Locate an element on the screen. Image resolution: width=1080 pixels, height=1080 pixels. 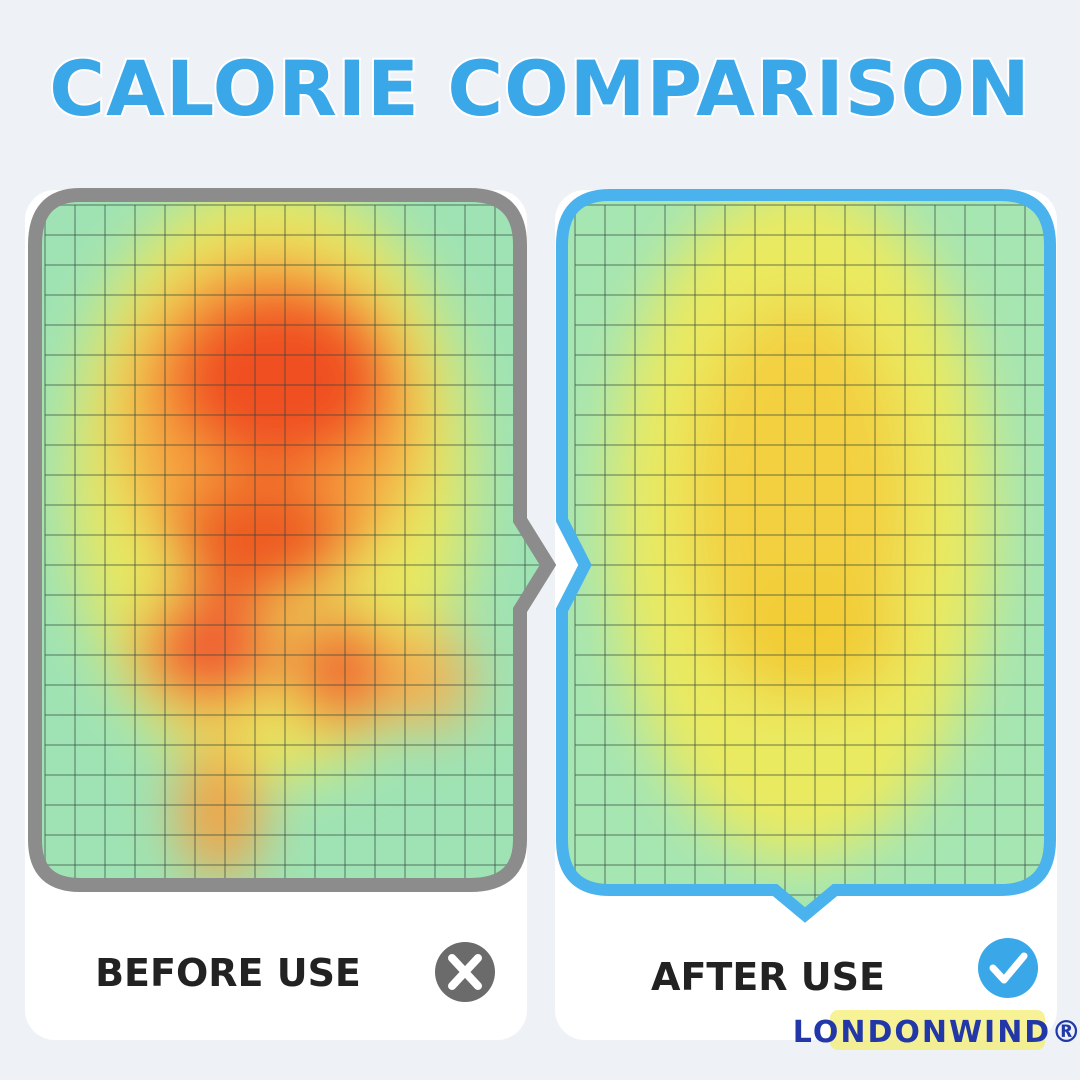
brand-highlight is located at coordinates (937, 1030).